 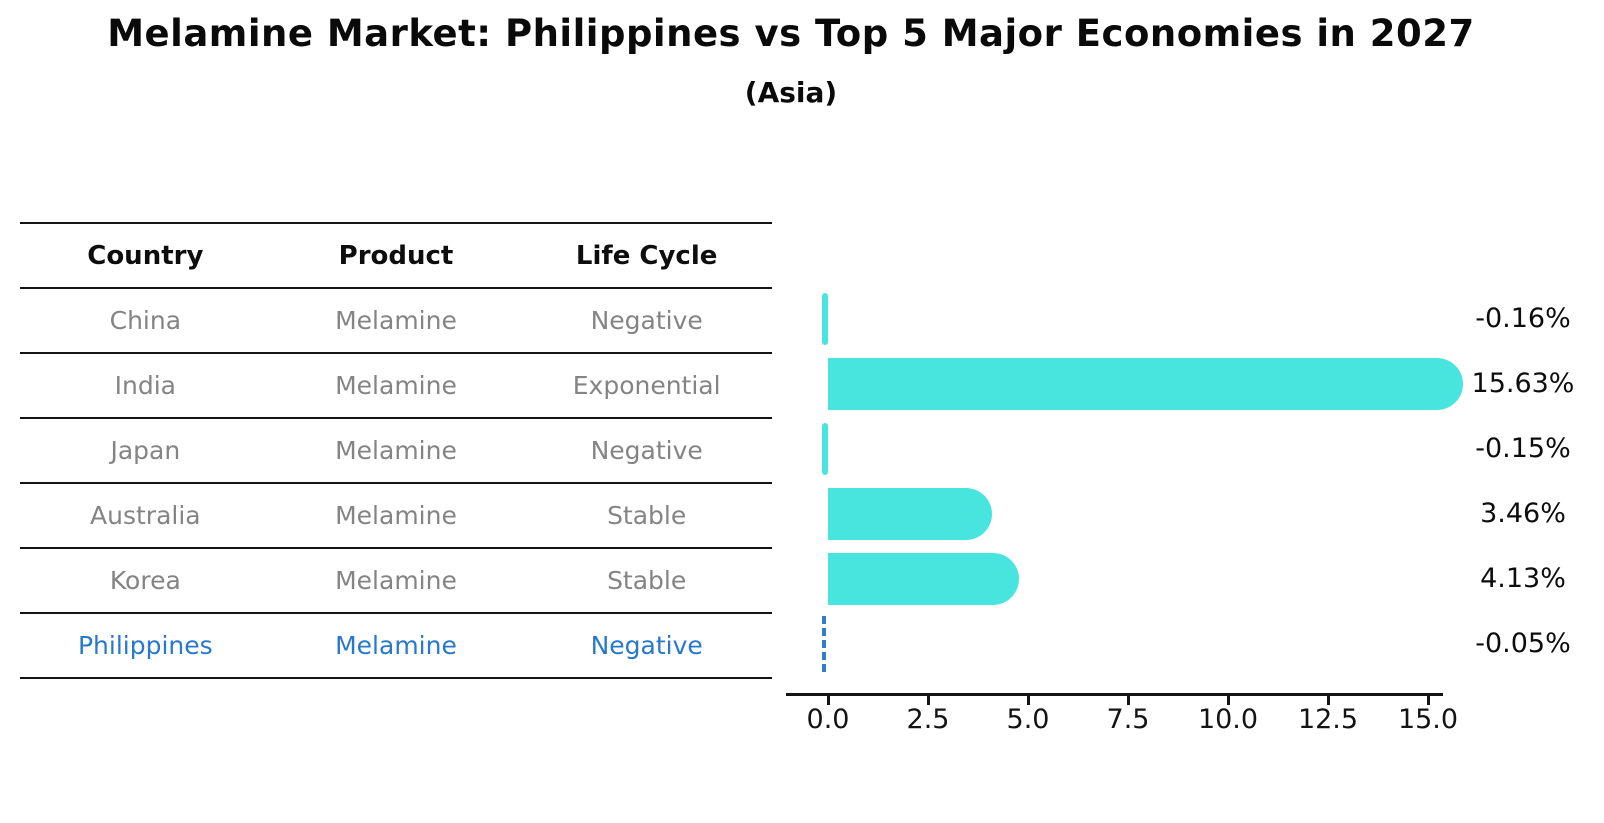 I want to click on x-tick-label: 10.0, so click(x=1228, y=719).